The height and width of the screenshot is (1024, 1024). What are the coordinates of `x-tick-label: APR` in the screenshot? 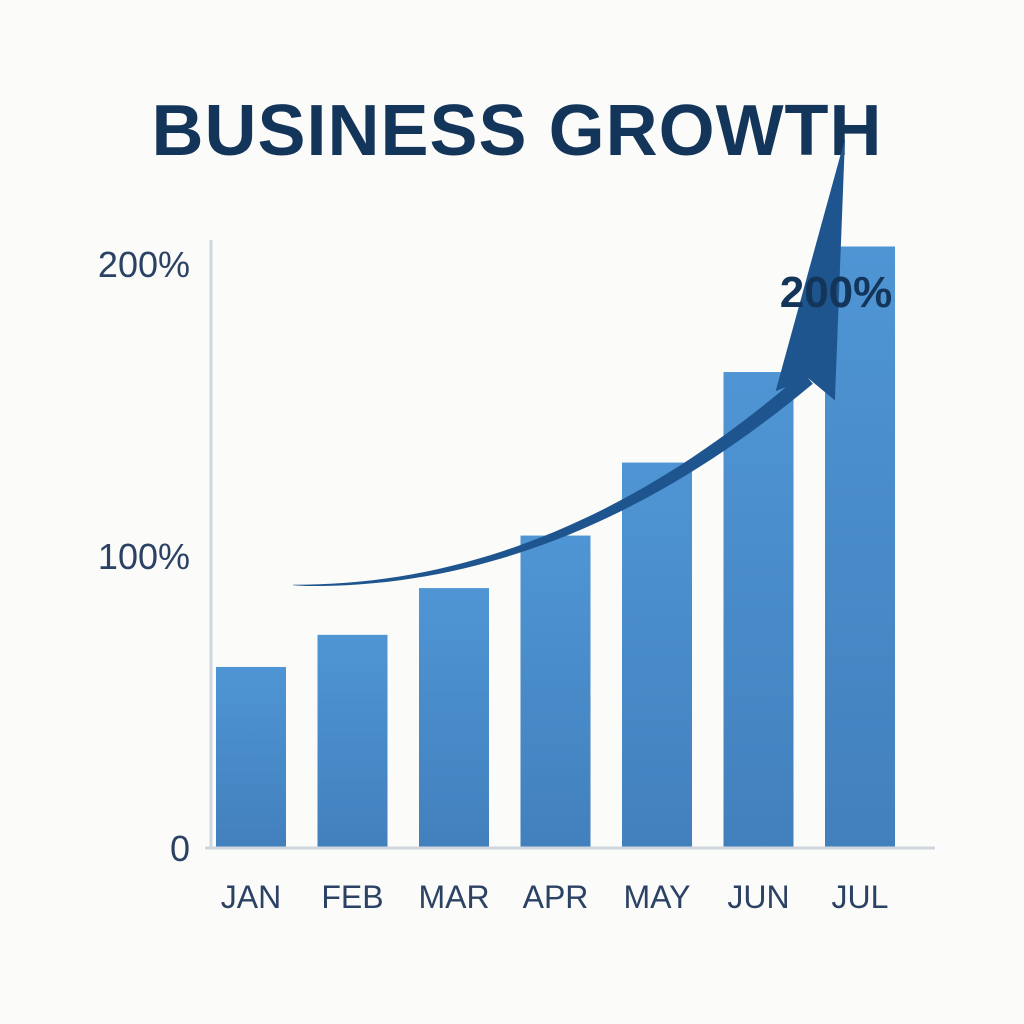 It's located at (556, 897).